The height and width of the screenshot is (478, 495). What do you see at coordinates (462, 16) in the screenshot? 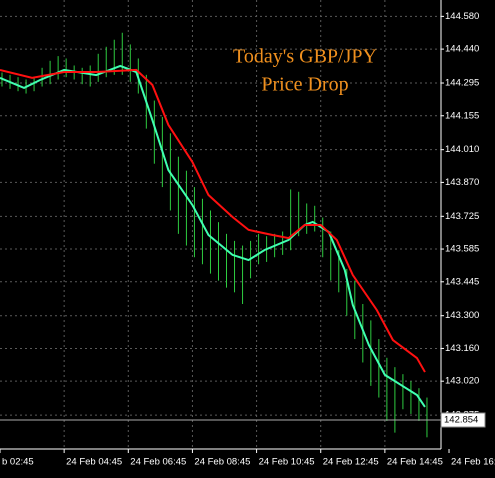
I see `y-tick-label: 144.580` at bounding box center [462, 16].